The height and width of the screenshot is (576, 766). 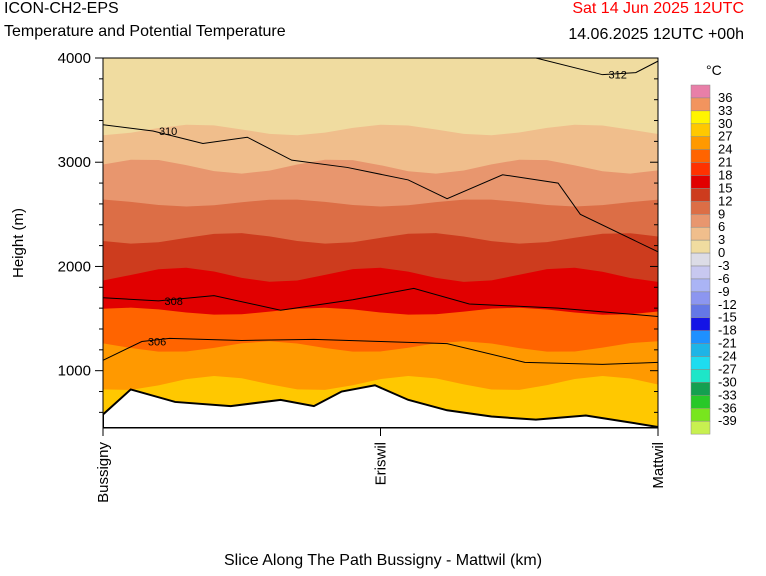 What do you see at coordinates (725, 136) in the screenshot?
I see `legend-label: 27` at bounding box center [725, 136].